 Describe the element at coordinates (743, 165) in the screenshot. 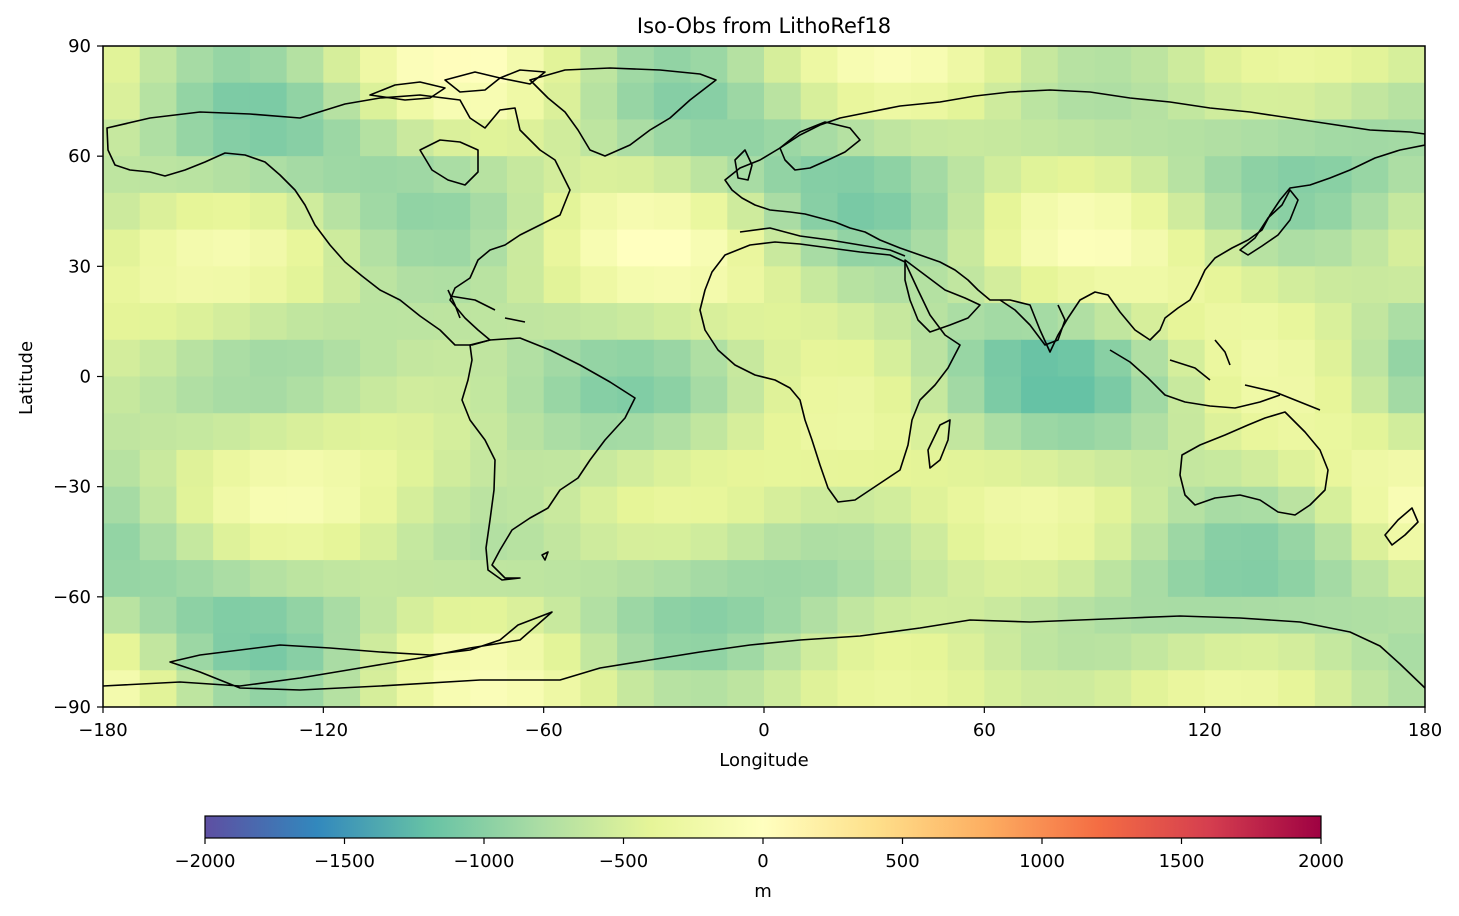

I see `coastline-britain` at that location.